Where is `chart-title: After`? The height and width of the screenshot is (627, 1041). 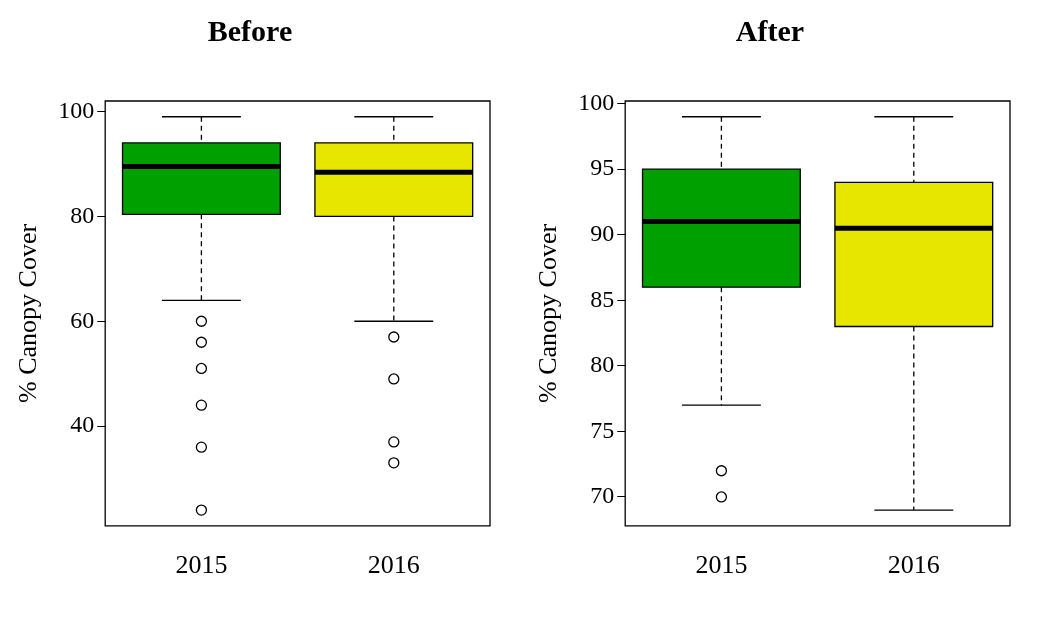 chart-title: After is located at coordinates (770, 30).